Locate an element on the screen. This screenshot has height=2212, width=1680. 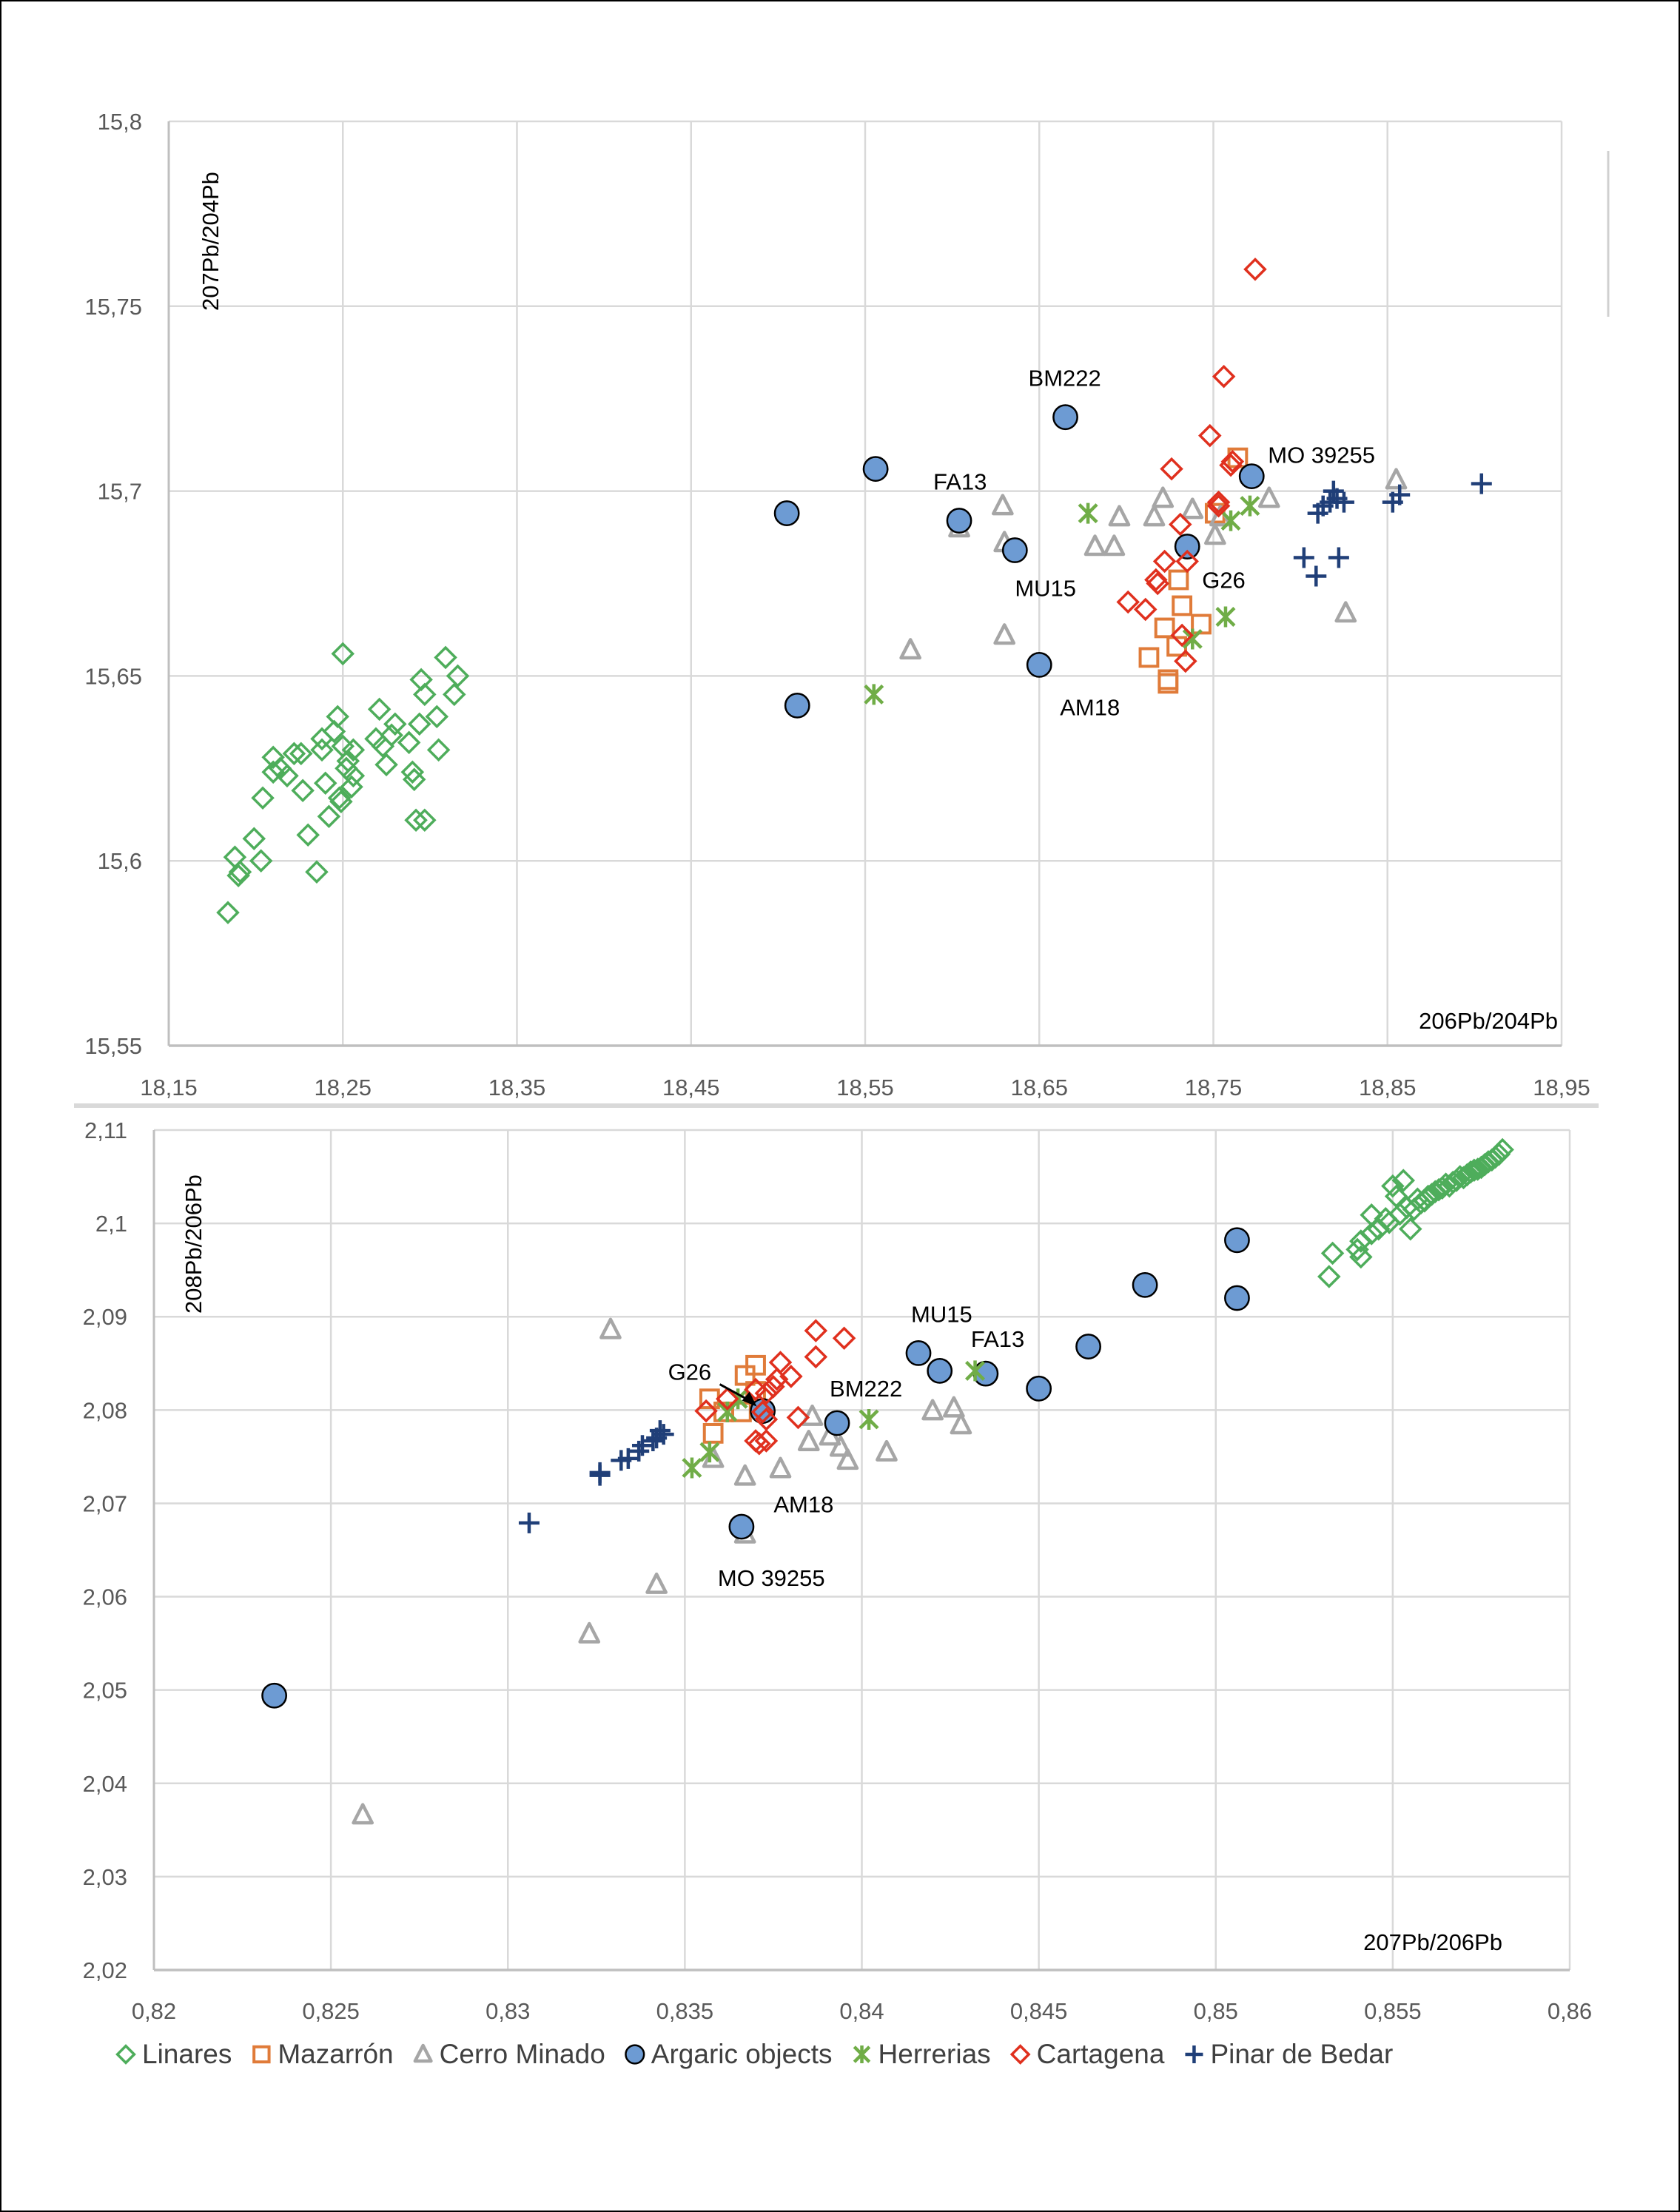
y-tick-label: 15,55 is located at coordinates (113, 1046).